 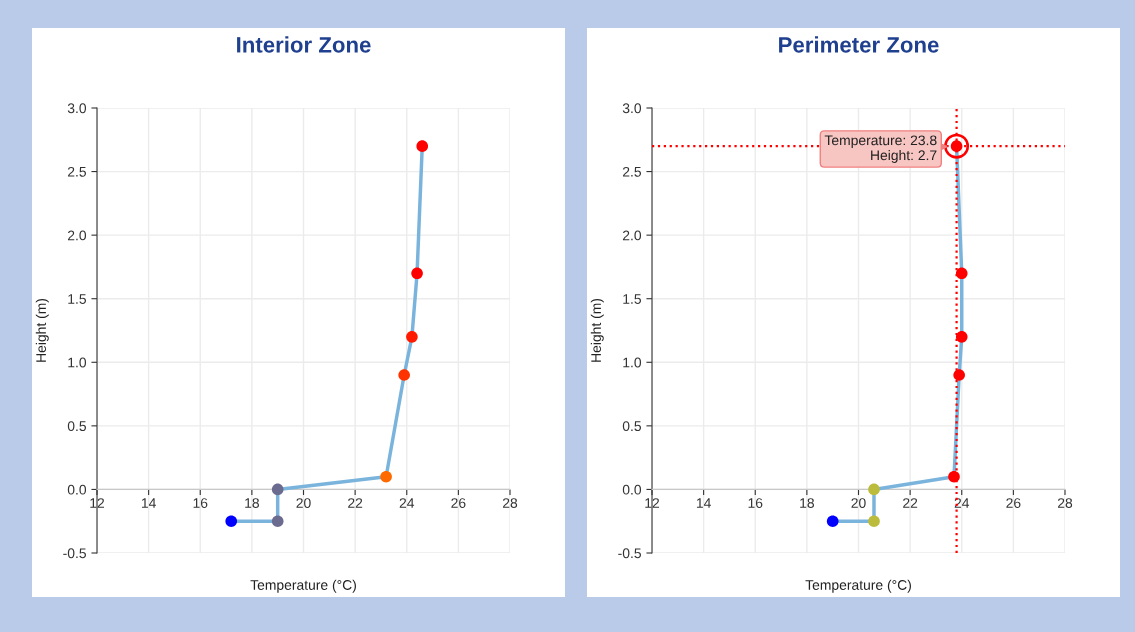 I want to click on chart-title: Interior Zone, so click(x=304, y=44).